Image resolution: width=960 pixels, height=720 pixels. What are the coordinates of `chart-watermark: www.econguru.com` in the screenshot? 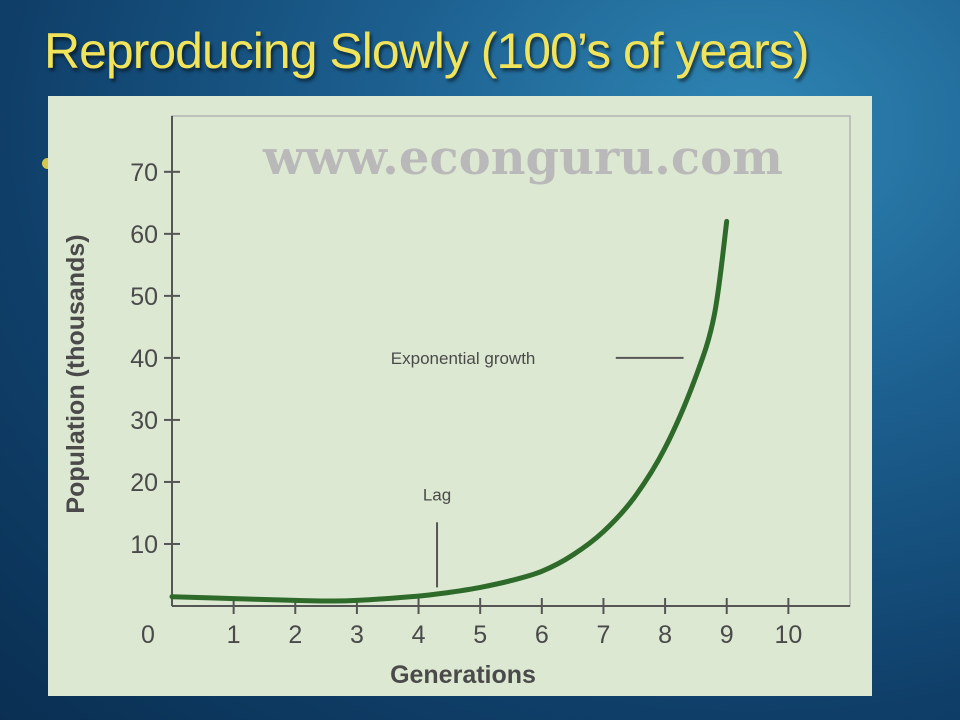 It's located at (522, 158).